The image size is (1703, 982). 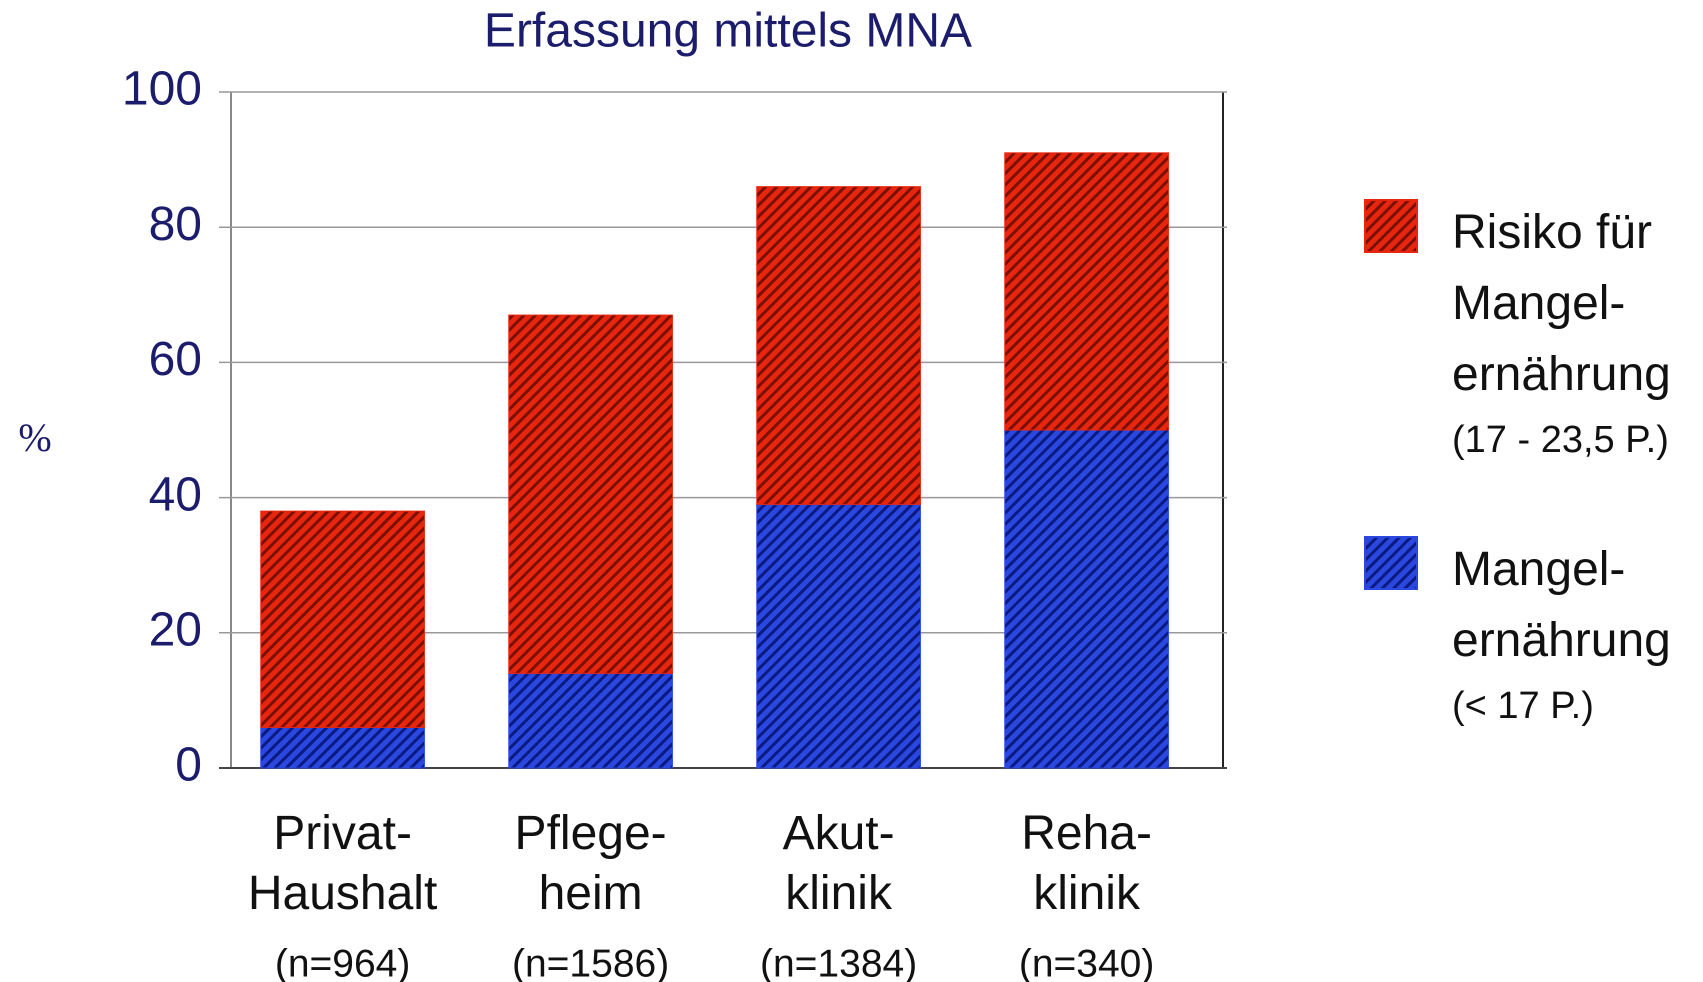 What do you see at coordinates (838, 962) in the screenshot?
I see `x-tick-note: (n=1384)` at bounding box center [838, 962].